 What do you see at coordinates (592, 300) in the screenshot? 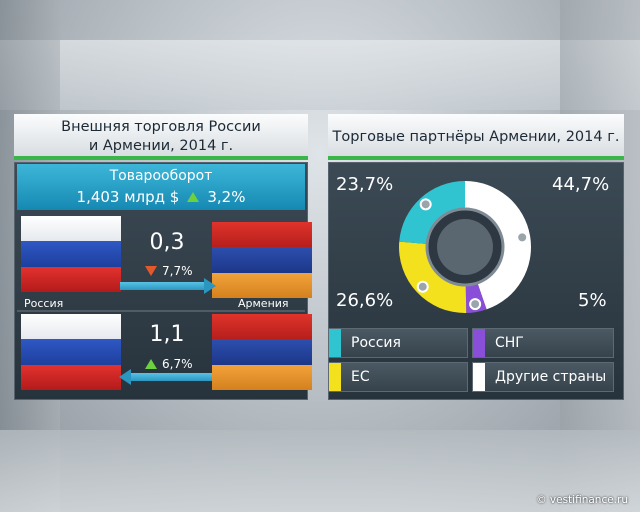
I see `slice-label-cis: 5%` at bounding box center [592, 300].